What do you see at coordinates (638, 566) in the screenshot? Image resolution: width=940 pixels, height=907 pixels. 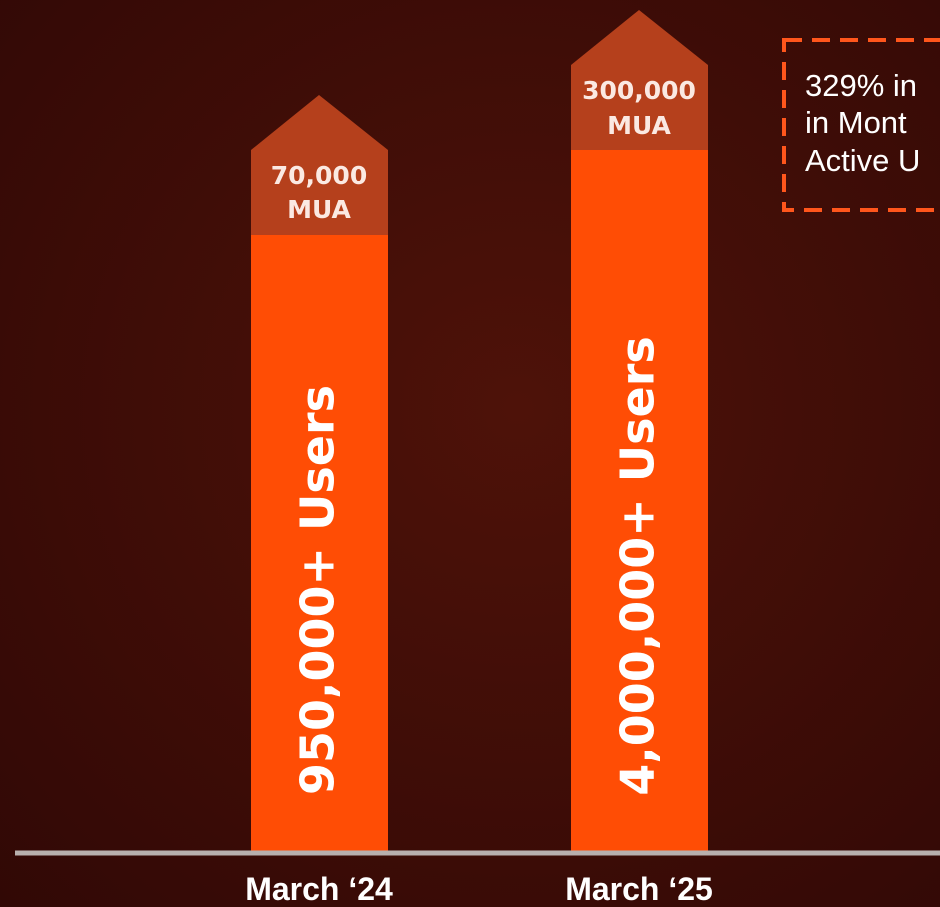 I see `bar-label: 4,000,000+ Users` at bounding box center [638, 566].